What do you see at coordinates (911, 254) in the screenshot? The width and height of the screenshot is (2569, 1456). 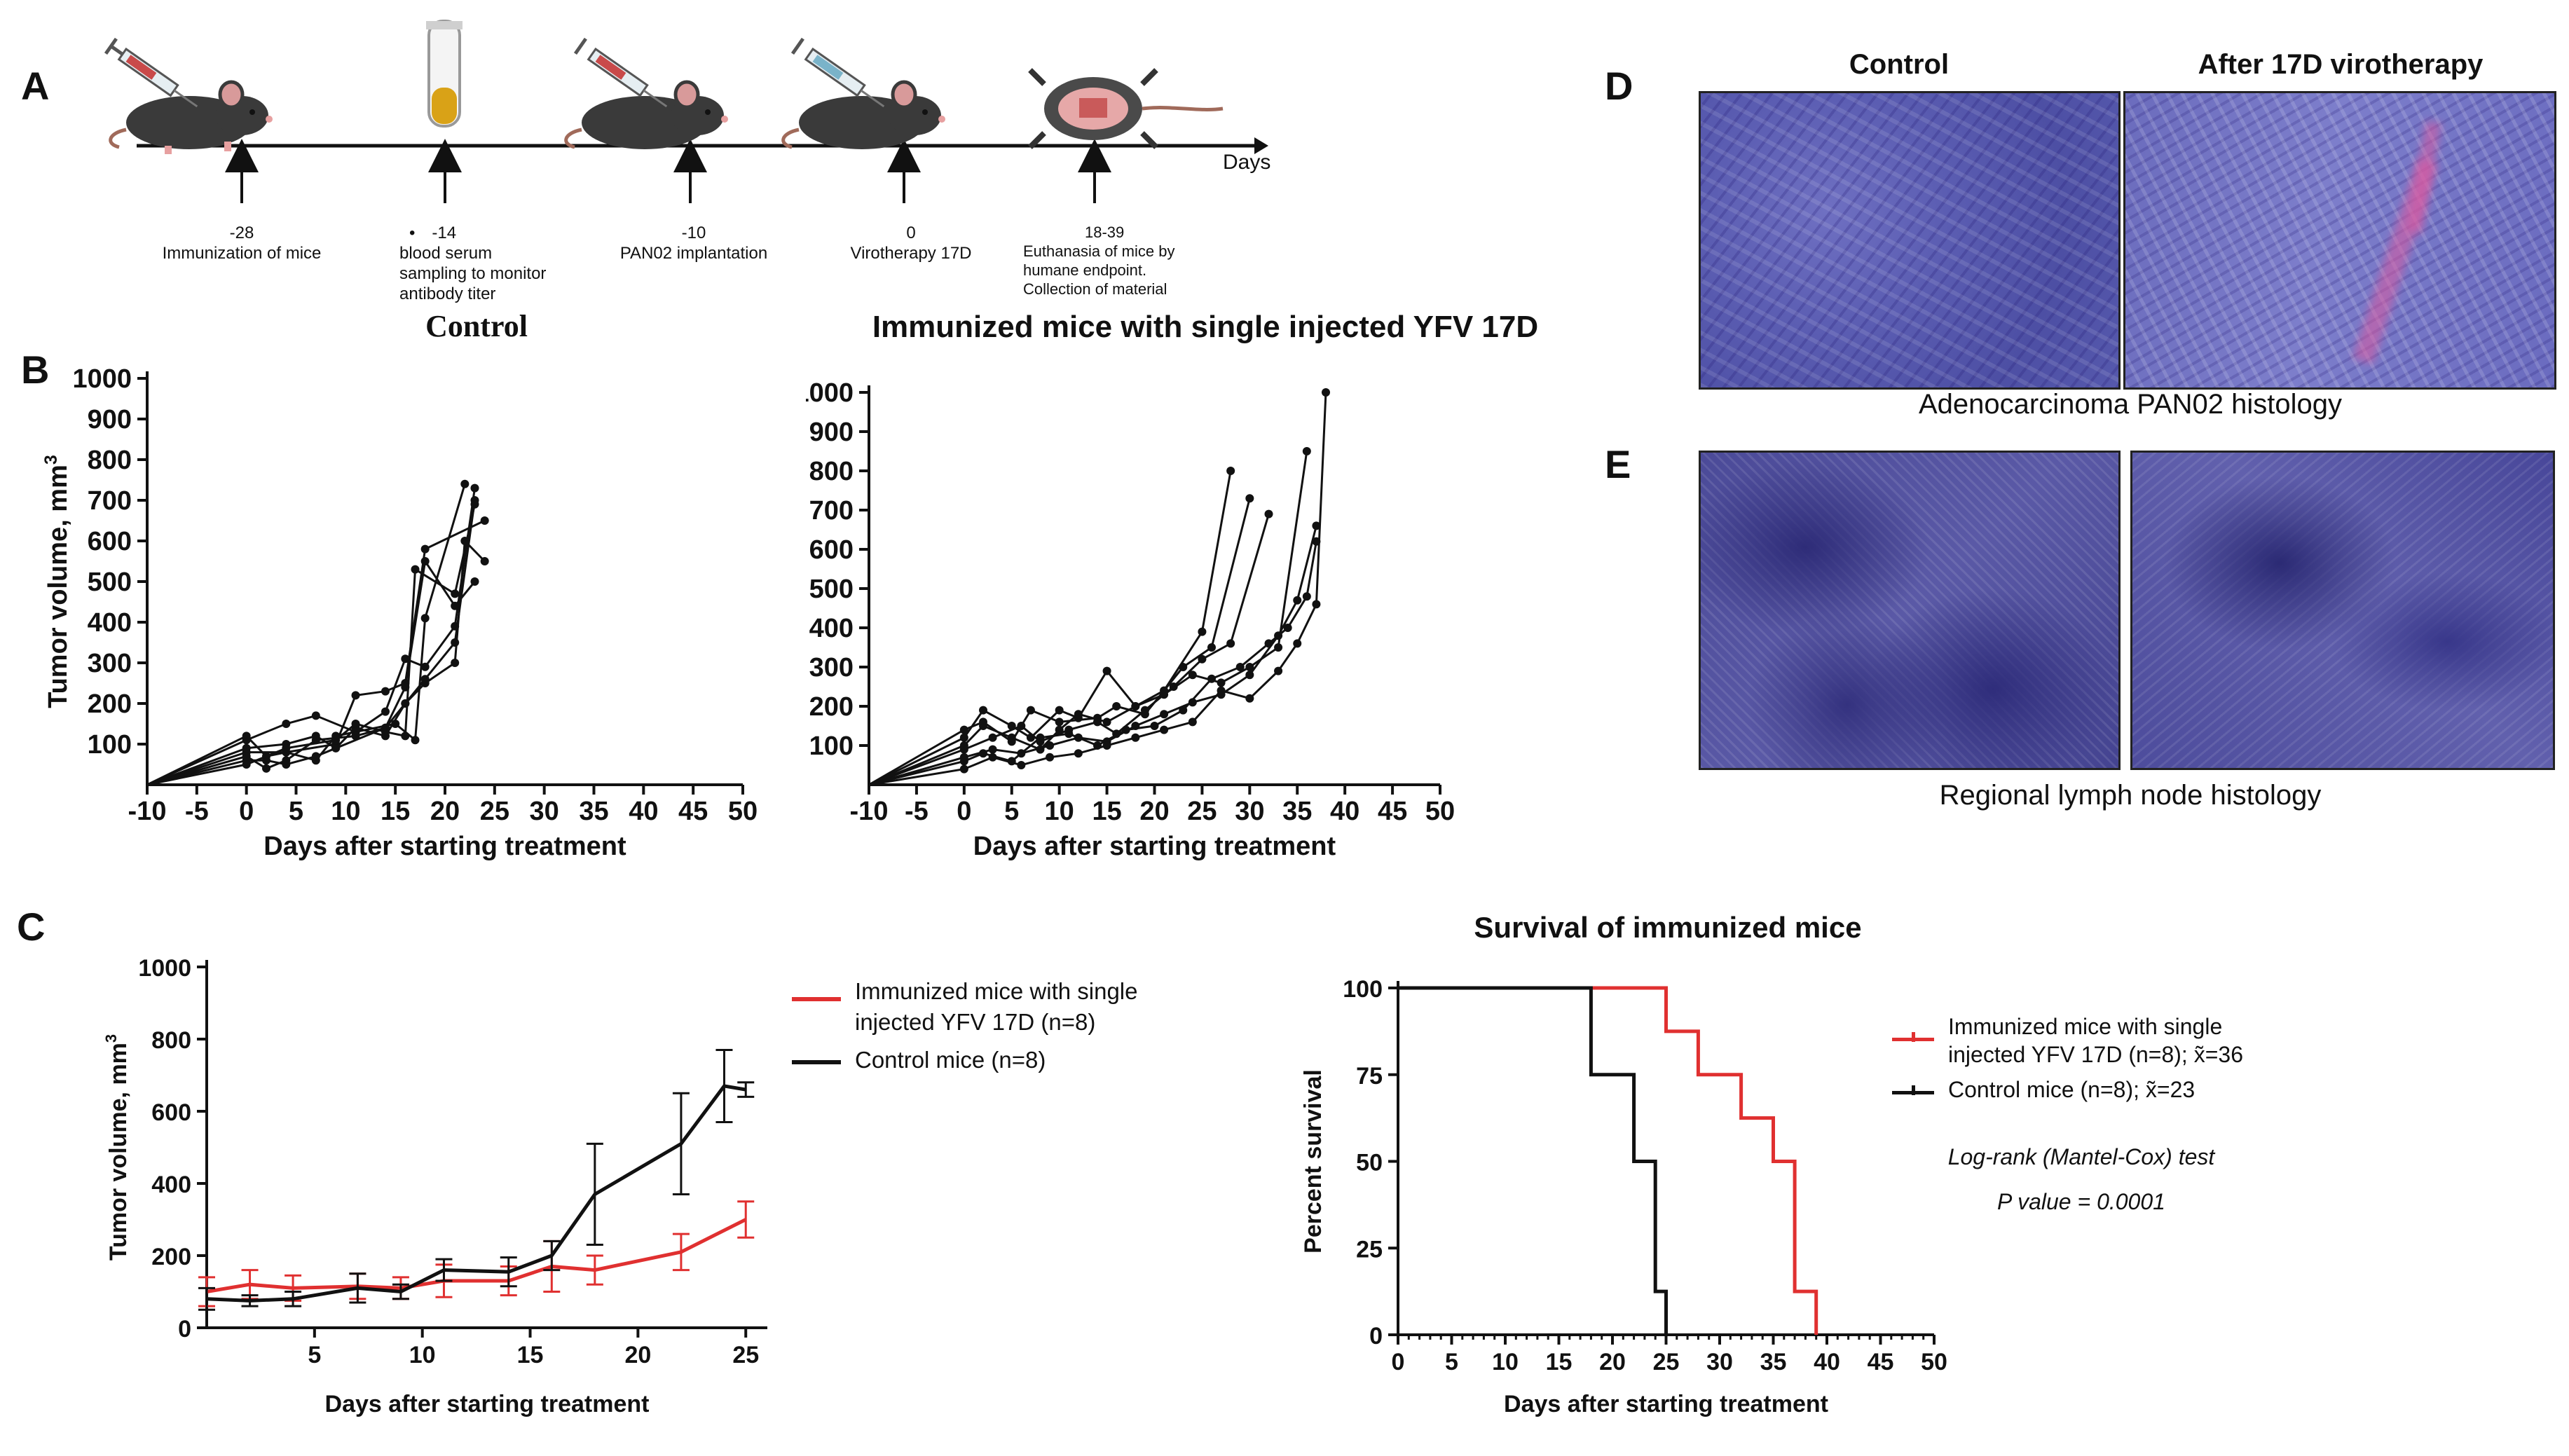 I see `event-text: Virotherapy 17D` at bounding box center [911, 254].